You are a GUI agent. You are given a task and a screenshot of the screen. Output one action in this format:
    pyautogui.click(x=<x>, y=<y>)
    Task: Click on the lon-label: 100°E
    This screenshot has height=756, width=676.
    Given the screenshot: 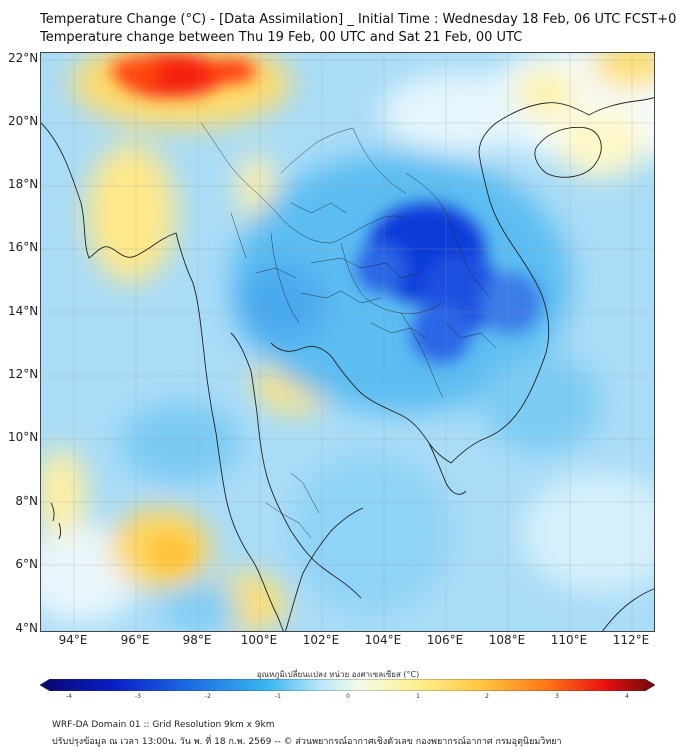 What is the action you would take?
    pyautogui.click(x=259, y=640)
    